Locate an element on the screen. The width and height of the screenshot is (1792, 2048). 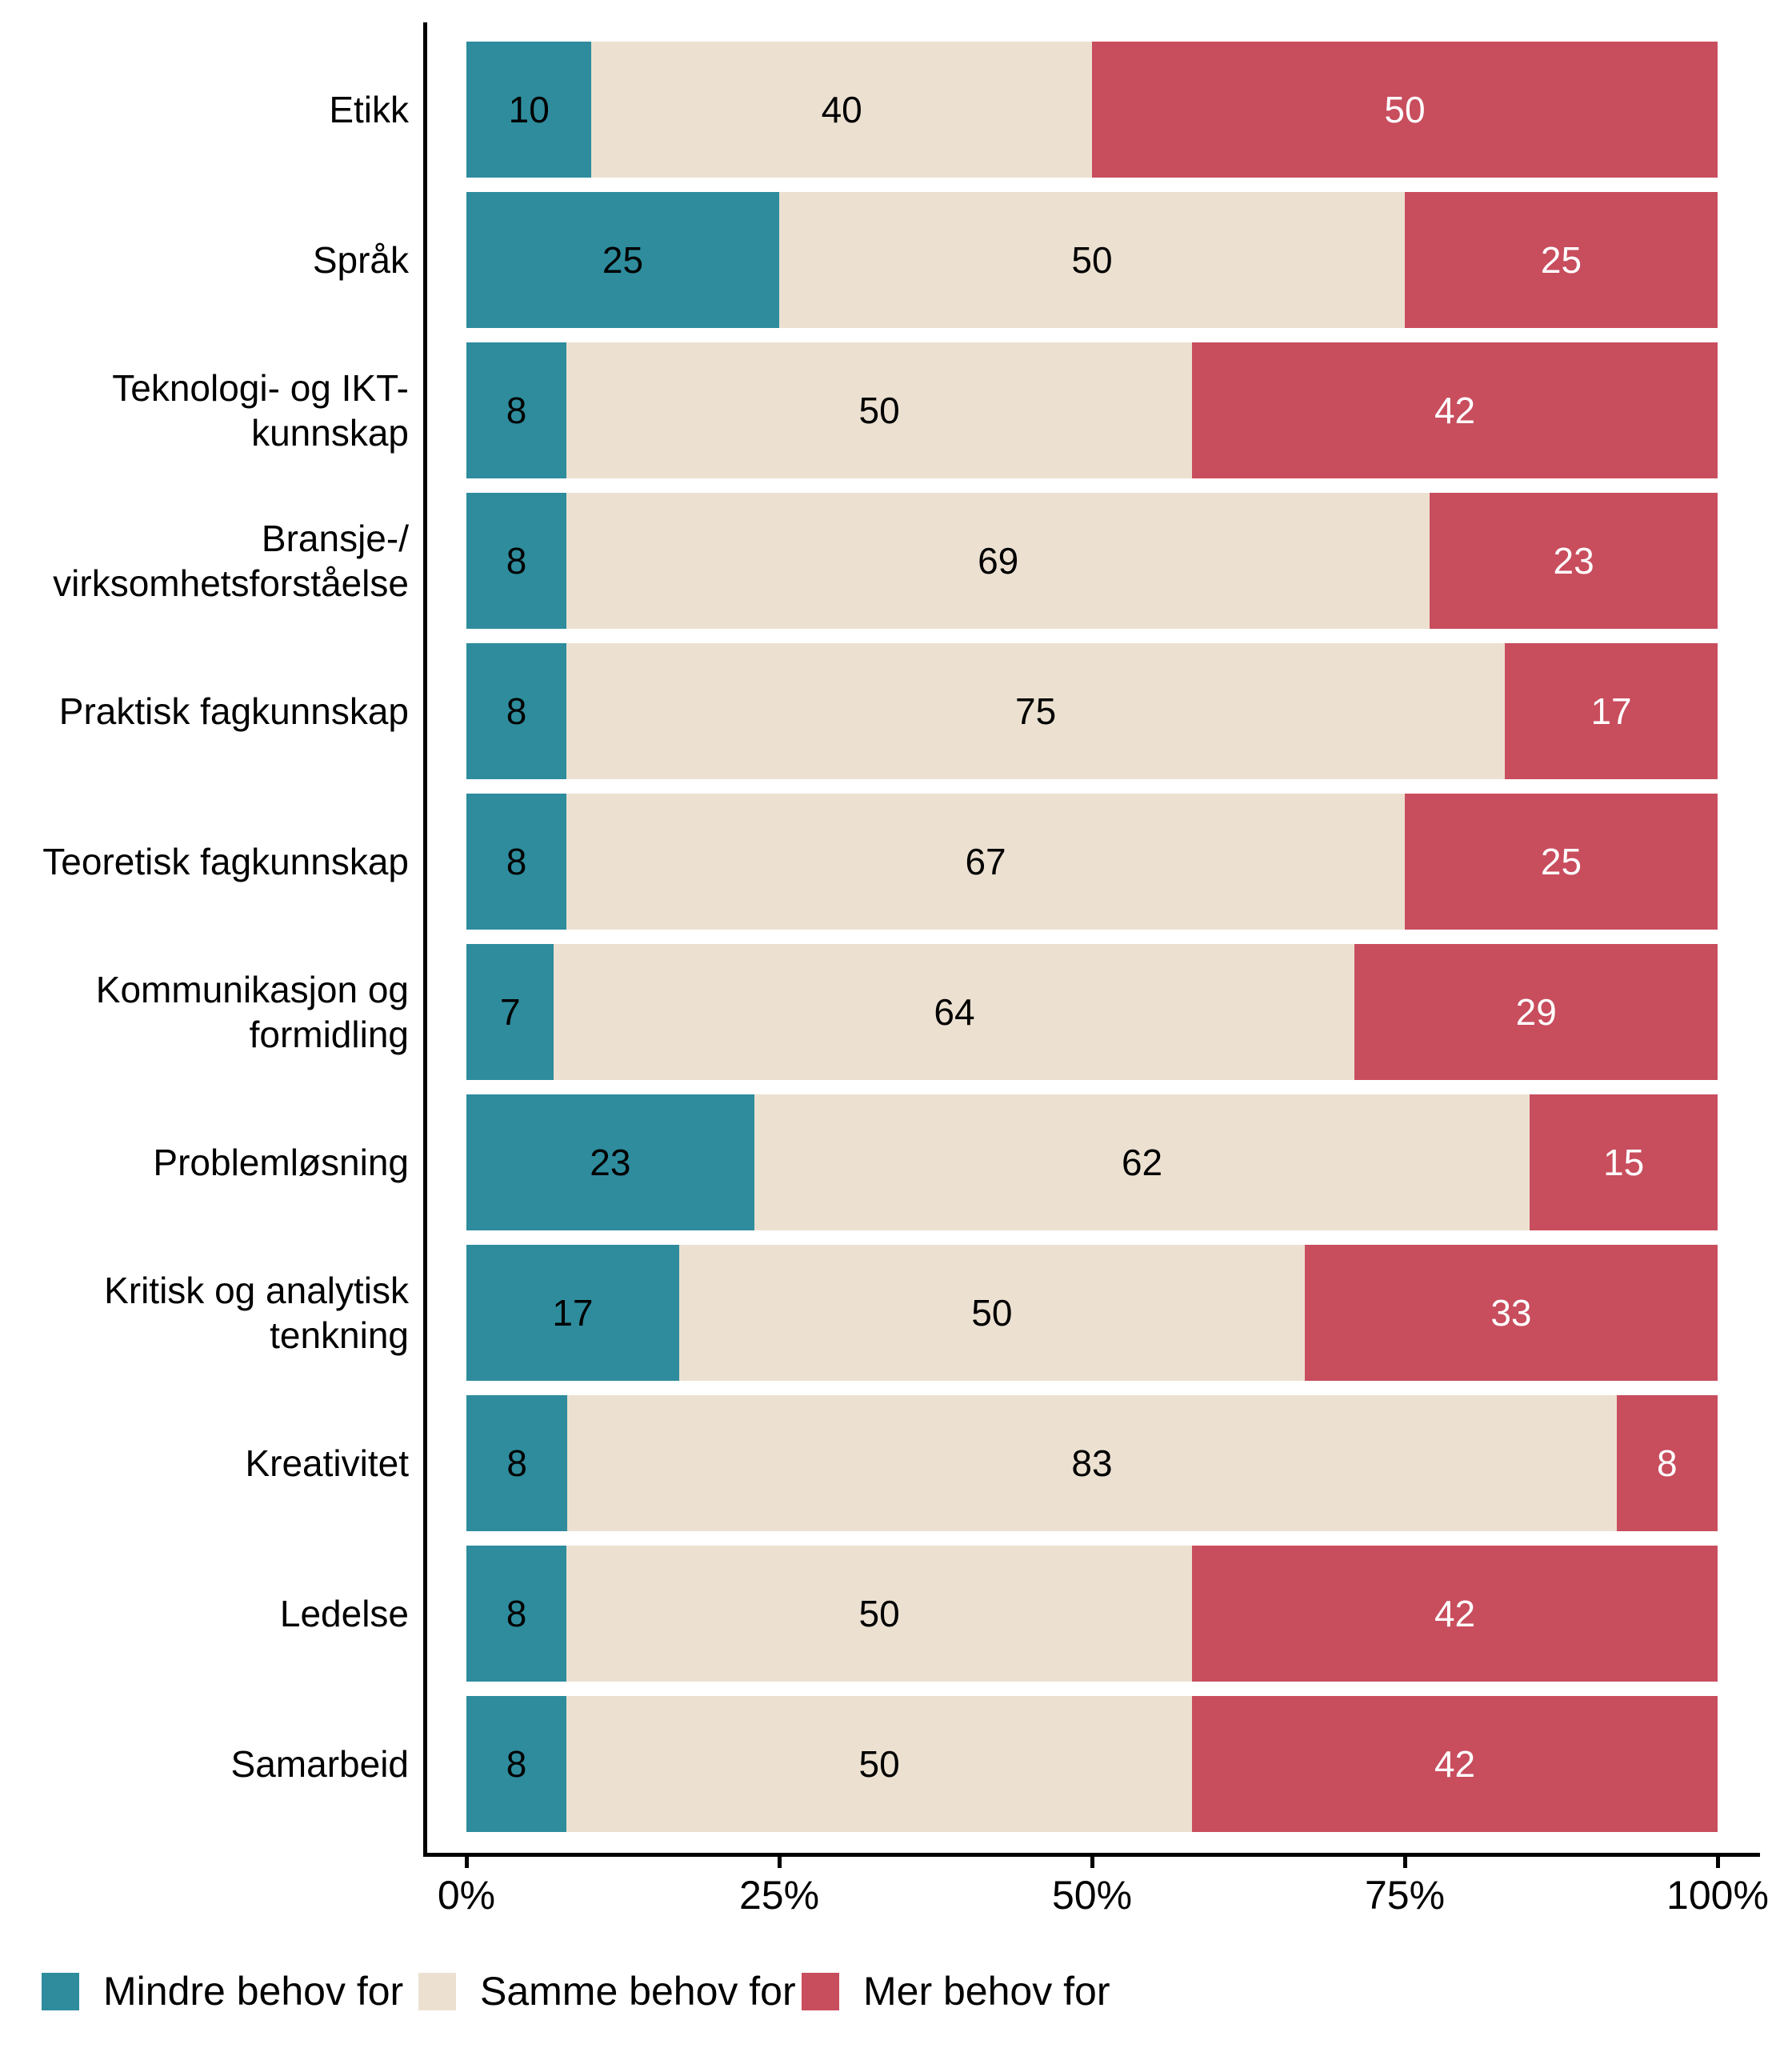
bar-segment-samme-behov-for: 69 is located at coordinates (998, 561).